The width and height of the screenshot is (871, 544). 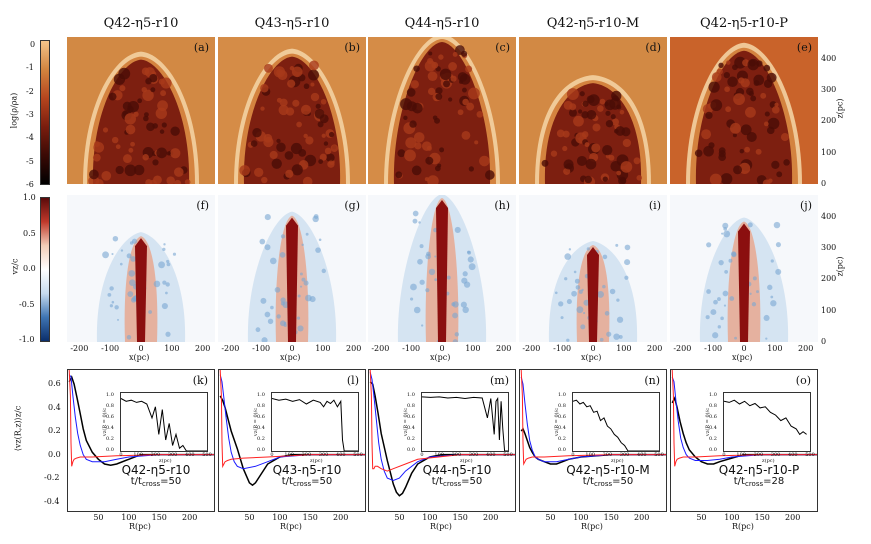 I want to click on profile-x-tick: 200, so click(x=642, y=517).